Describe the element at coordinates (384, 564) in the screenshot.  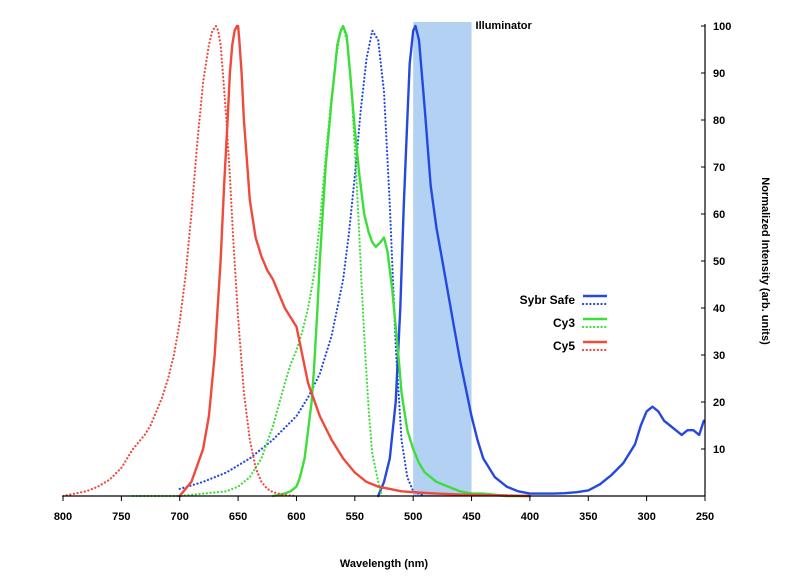
I see `x-axis-title: Wavelength (nm)` at that location.